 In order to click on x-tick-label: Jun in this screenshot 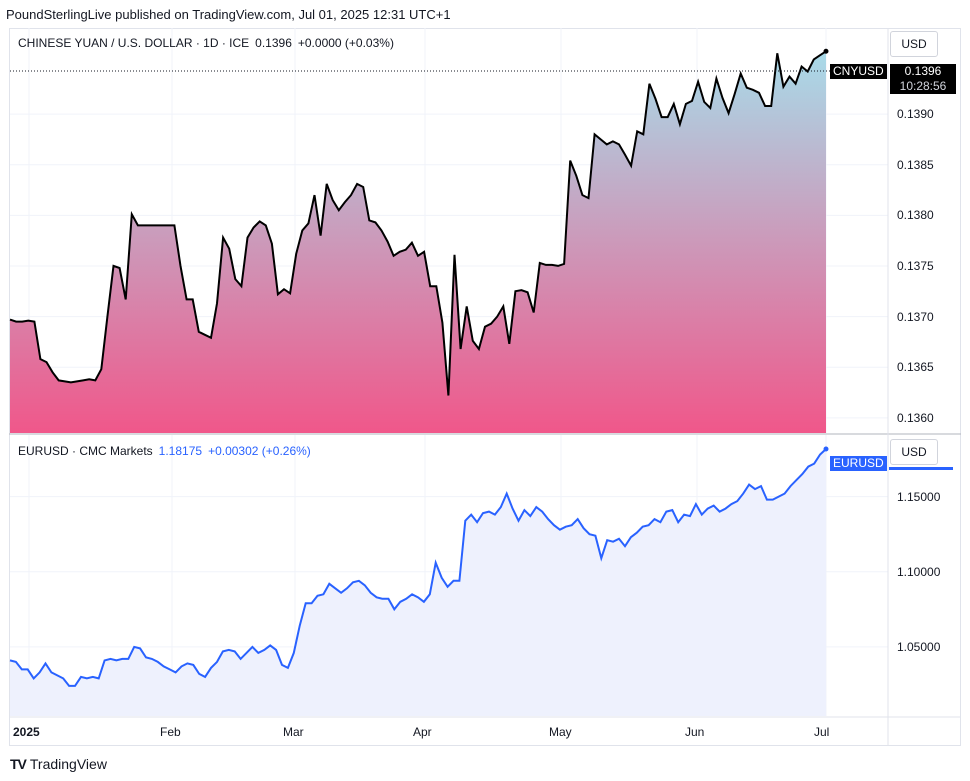, I will do `click(695, 732)`.